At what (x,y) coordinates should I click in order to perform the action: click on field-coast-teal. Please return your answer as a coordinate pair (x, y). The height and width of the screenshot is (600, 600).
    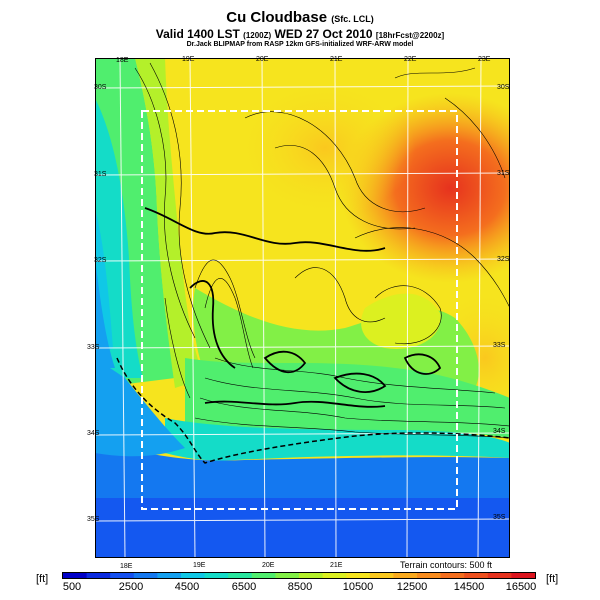
    Looking at the image, I should click on (337, 439).